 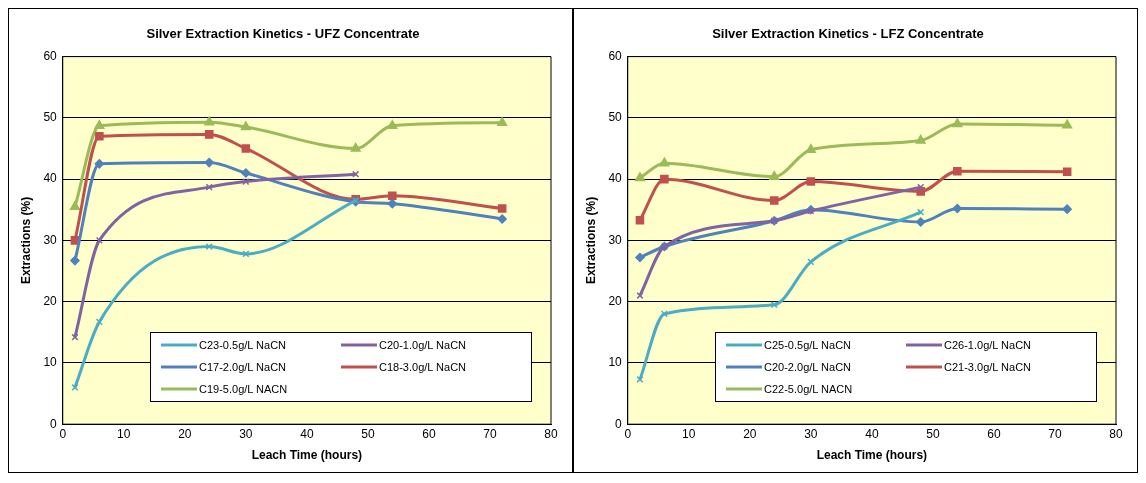 I want to click on legend-label: C22-5.0g/L NACN, so click(x=808, y=389).